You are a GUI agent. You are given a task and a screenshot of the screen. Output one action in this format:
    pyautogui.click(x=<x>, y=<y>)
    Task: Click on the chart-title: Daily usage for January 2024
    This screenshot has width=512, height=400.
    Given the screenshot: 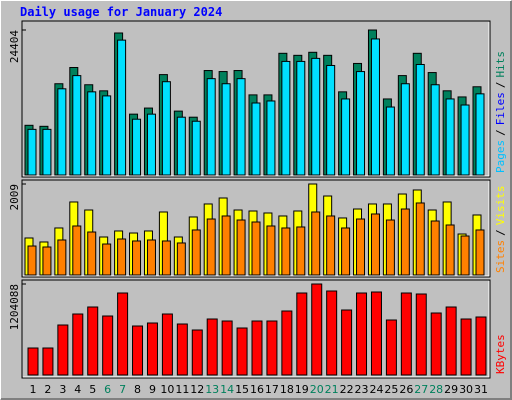 What is the action you would take?
    pyautogui.click(x=121, y=12)
    